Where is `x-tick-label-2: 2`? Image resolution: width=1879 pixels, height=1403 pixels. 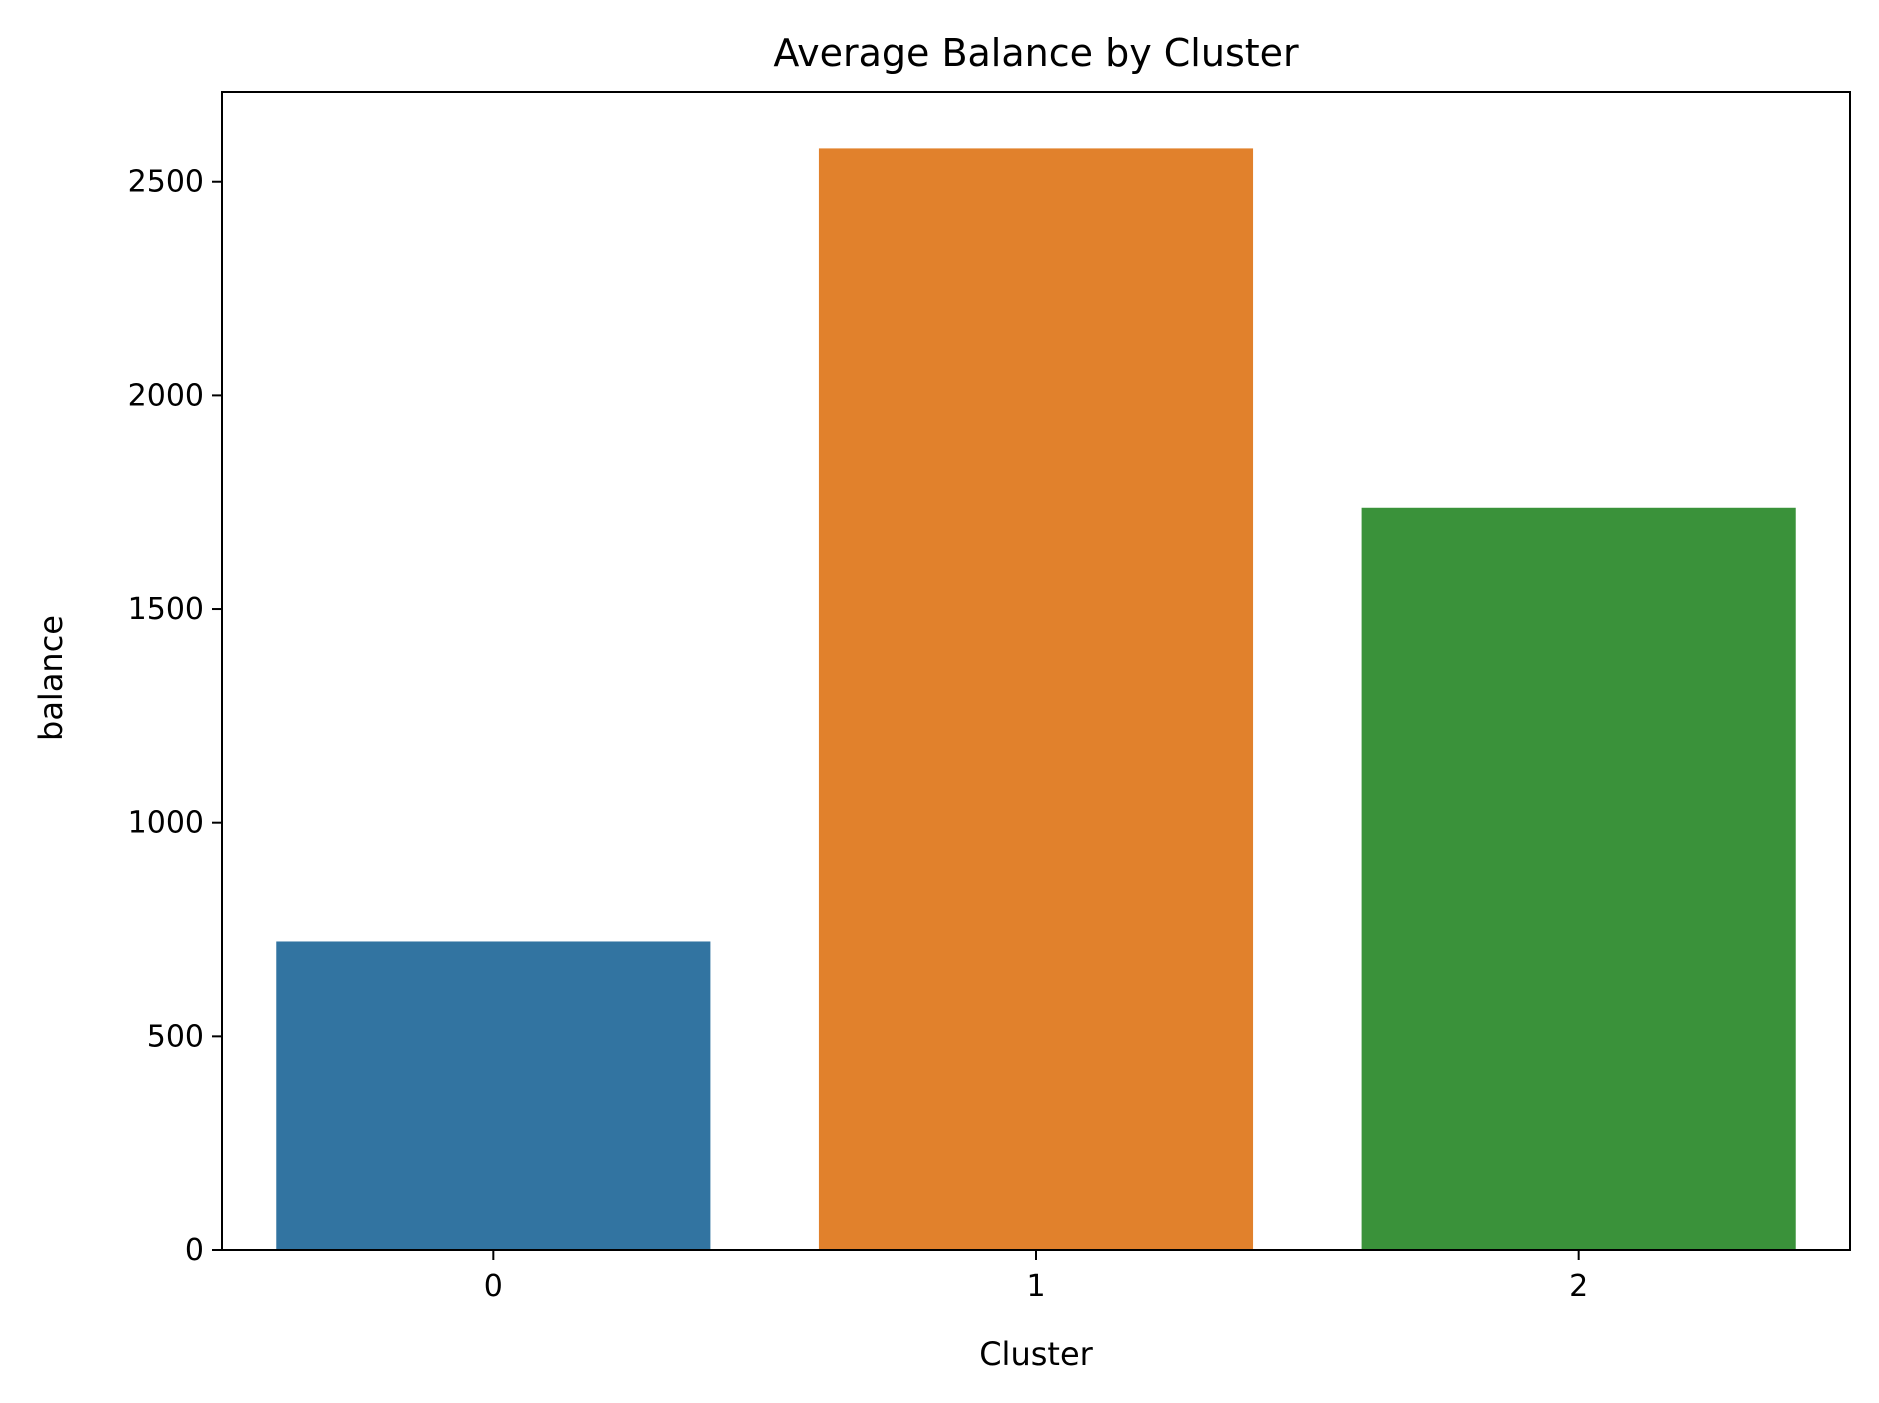 x-tick-label-2: 2 is located at coordinates (1578, 1286).